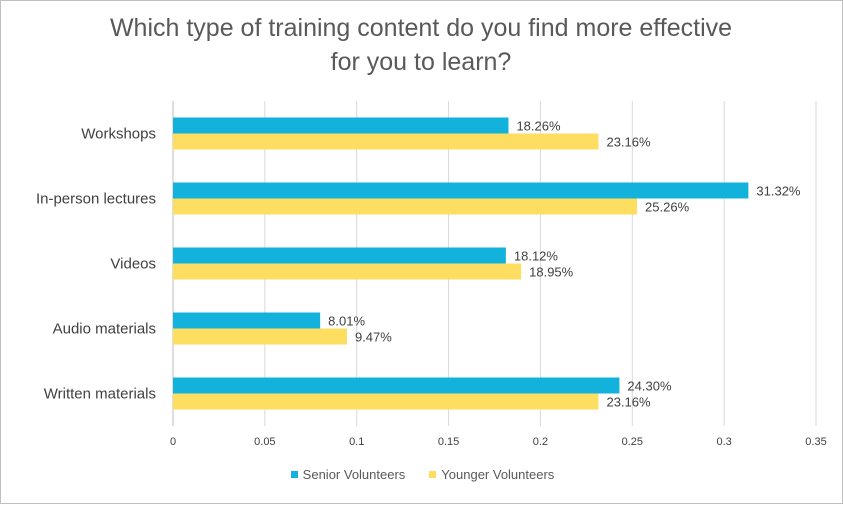  Describe the element at coordinates (778, 191) in the screenshot. I see `data-label: 31.32%` at that location.